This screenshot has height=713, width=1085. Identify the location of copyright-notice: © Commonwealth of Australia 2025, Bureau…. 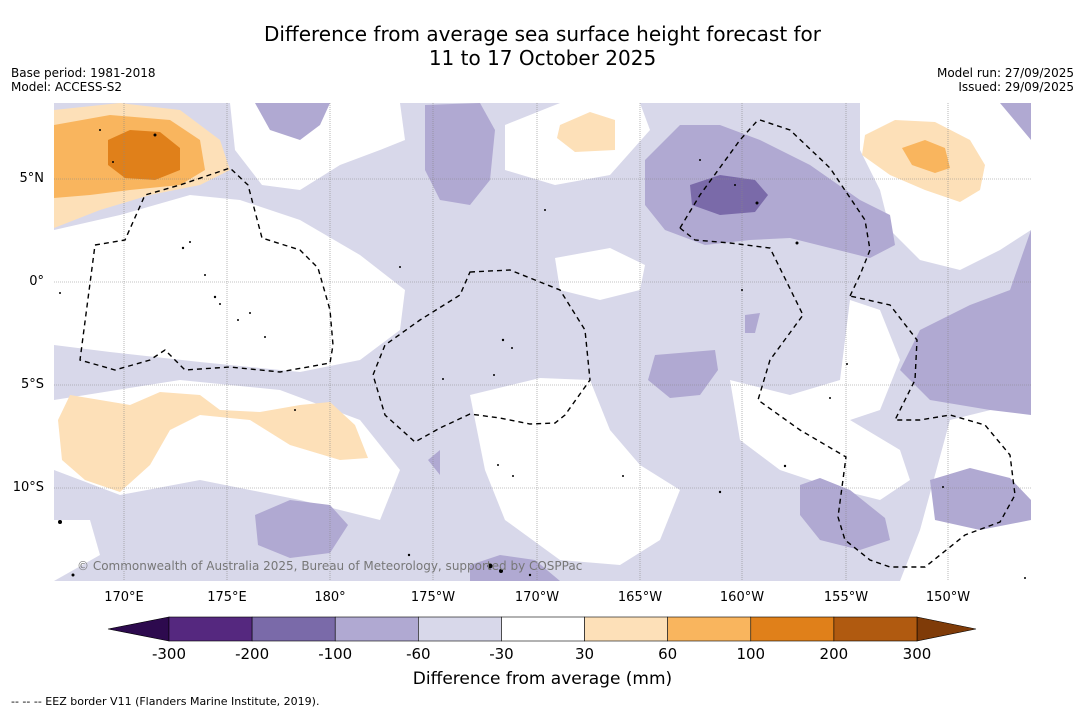
(330, 566).